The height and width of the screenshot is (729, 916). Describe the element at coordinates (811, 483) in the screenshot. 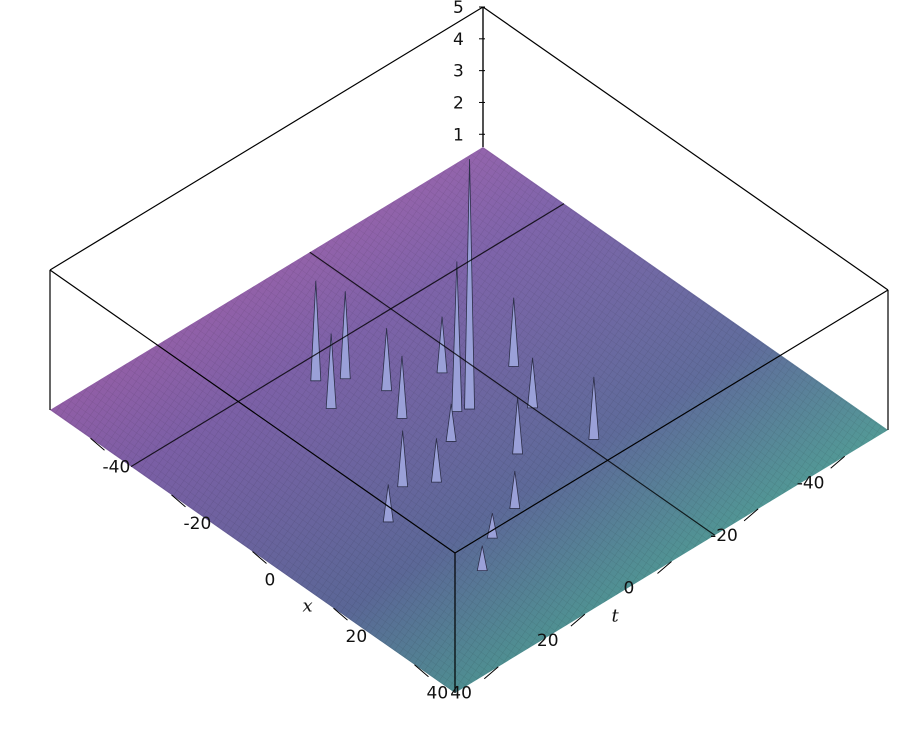

I see `t-tick-label: -40` at that location.